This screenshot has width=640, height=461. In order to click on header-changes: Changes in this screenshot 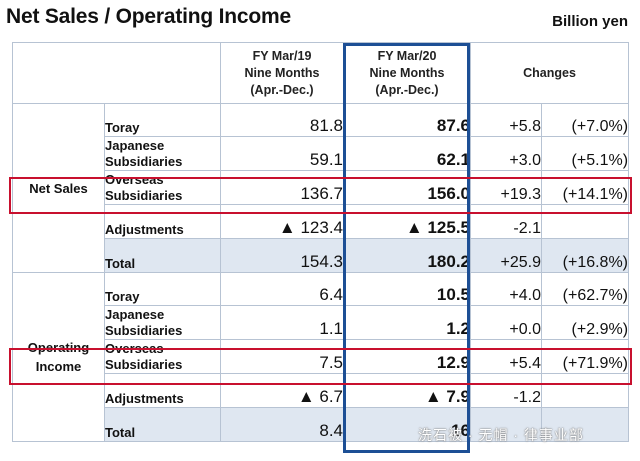, I will do `click(549, 73)`.